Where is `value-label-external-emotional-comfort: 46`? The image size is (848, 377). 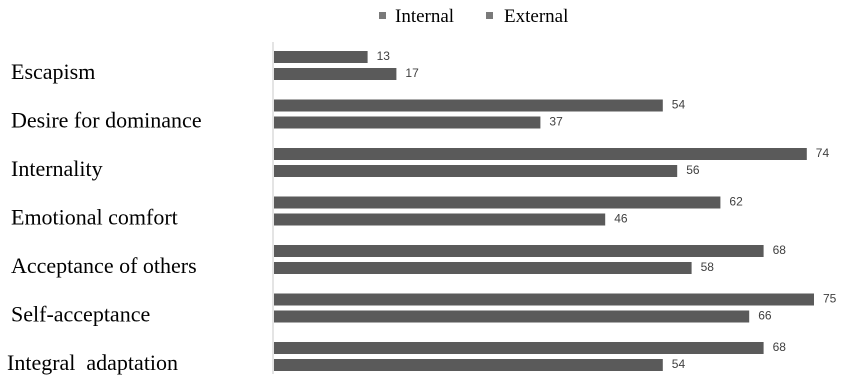
value-label-external-emotional-comfort: 46 is located at coordinates (621, 219).